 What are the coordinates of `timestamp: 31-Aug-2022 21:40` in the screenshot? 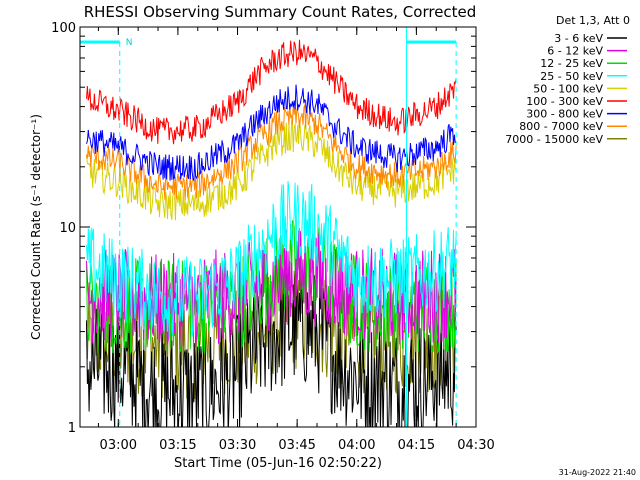 It's located at (597, 472).